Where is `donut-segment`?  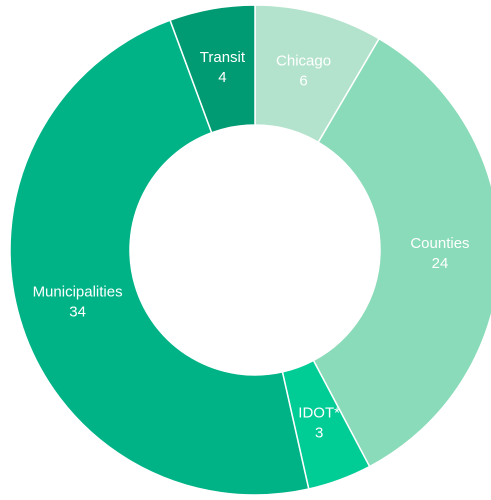
donut-segment is located at coordinates (212, 69).